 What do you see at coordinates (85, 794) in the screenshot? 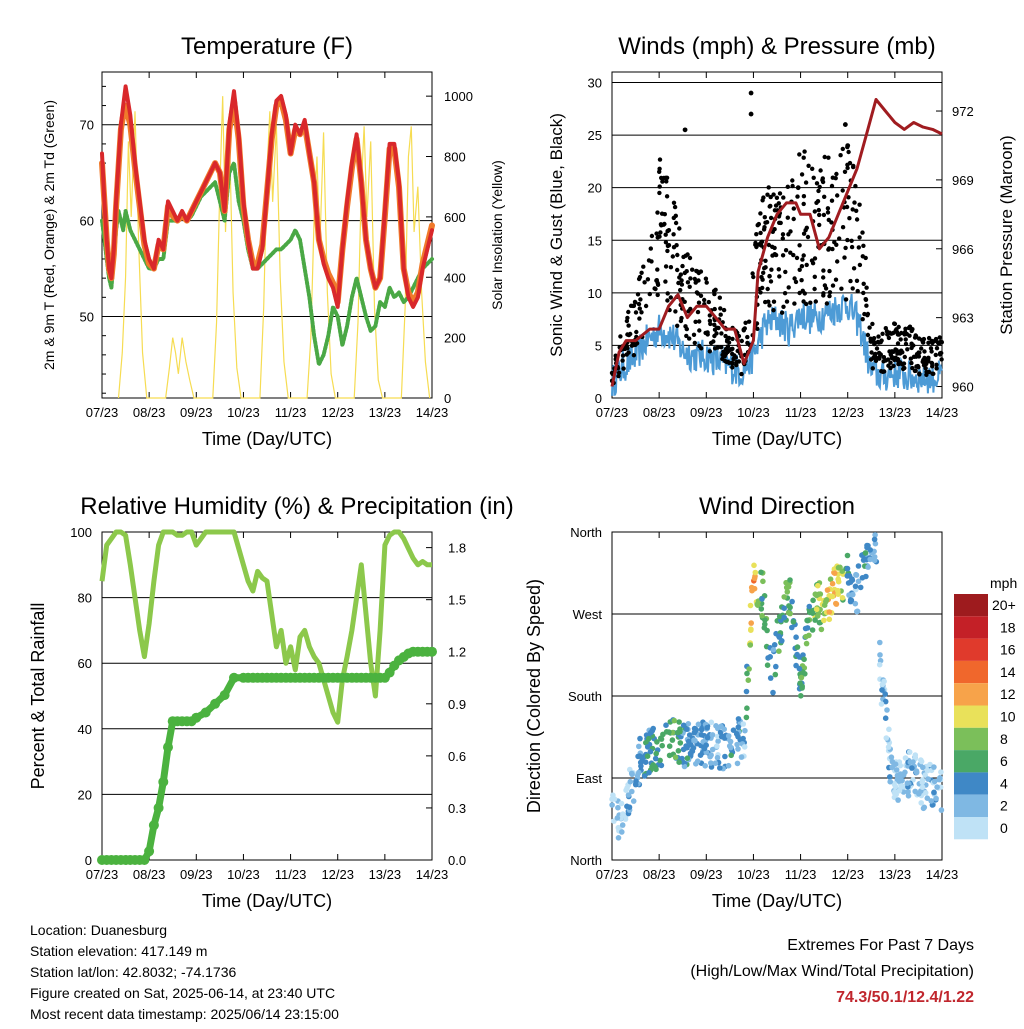
I see `y-tick-label: 20` at bounding box center [85, 794].